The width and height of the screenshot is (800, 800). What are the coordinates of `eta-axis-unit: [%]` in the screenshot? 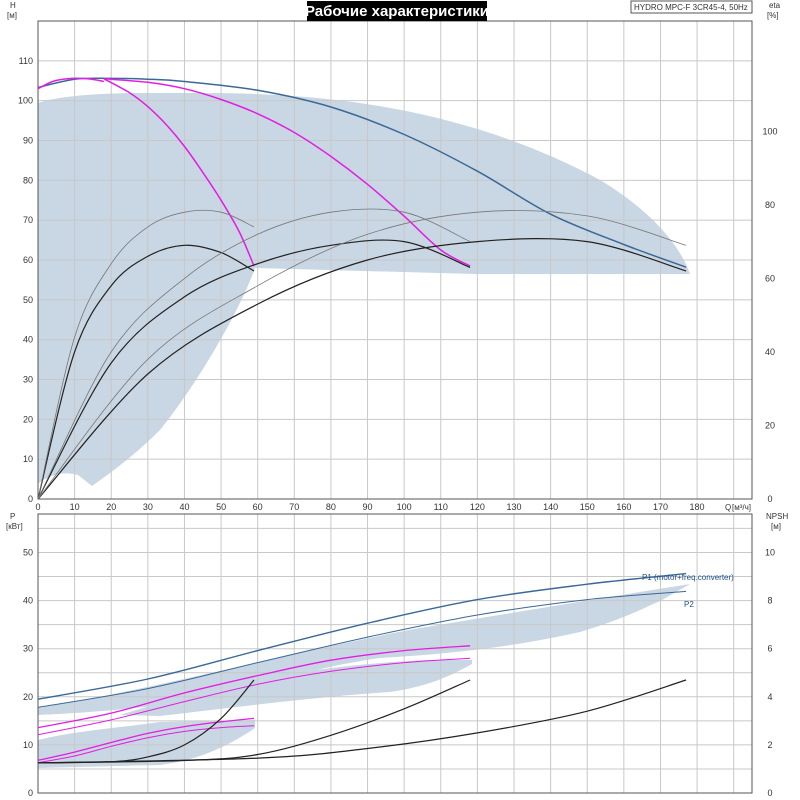 It's located at (773, 15).